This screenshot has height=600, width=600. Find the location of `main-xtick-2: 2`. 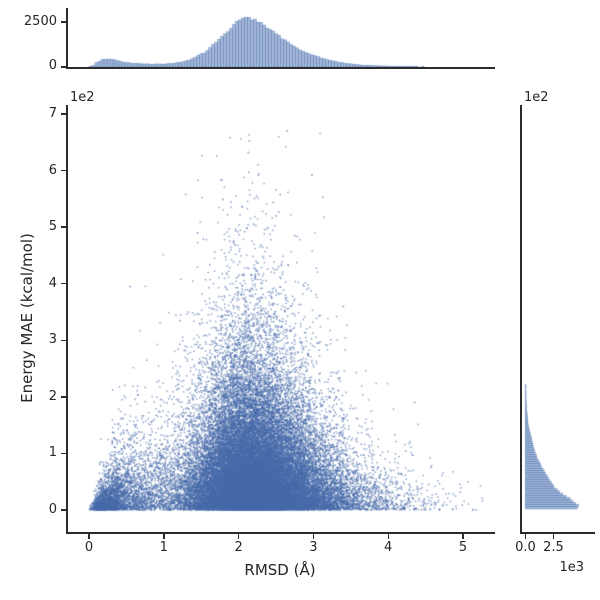

main-xtick-2: 2 is located at coordinates (238, 547).